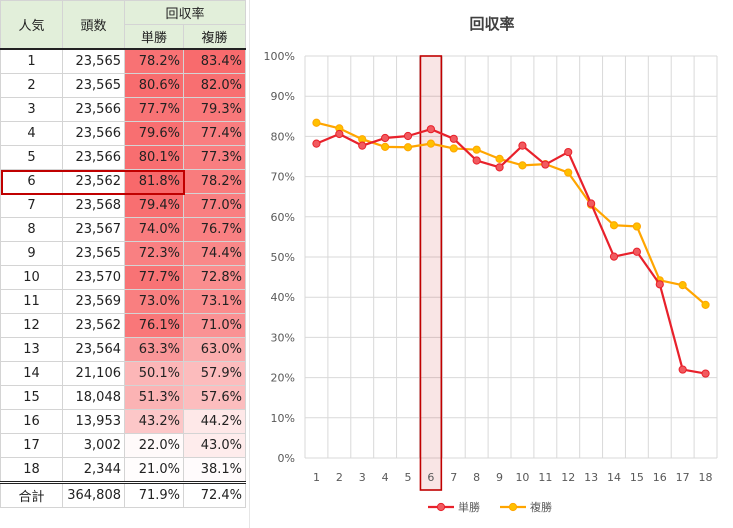 The height and width of the screenshot is (528, 733). Describe the element at coordinates (31, 325) in the screenshot. I see `popularity-cell: 12` at that location.